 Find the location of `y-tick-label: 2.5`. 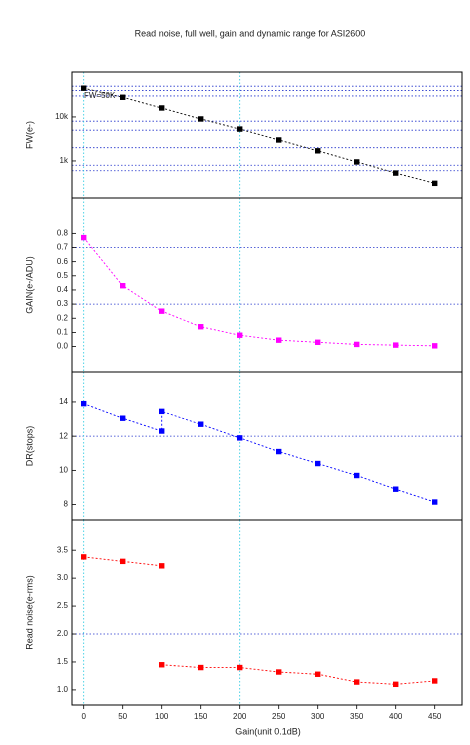

y-tick-label: 2.5 is located at coordinates (63, 605).